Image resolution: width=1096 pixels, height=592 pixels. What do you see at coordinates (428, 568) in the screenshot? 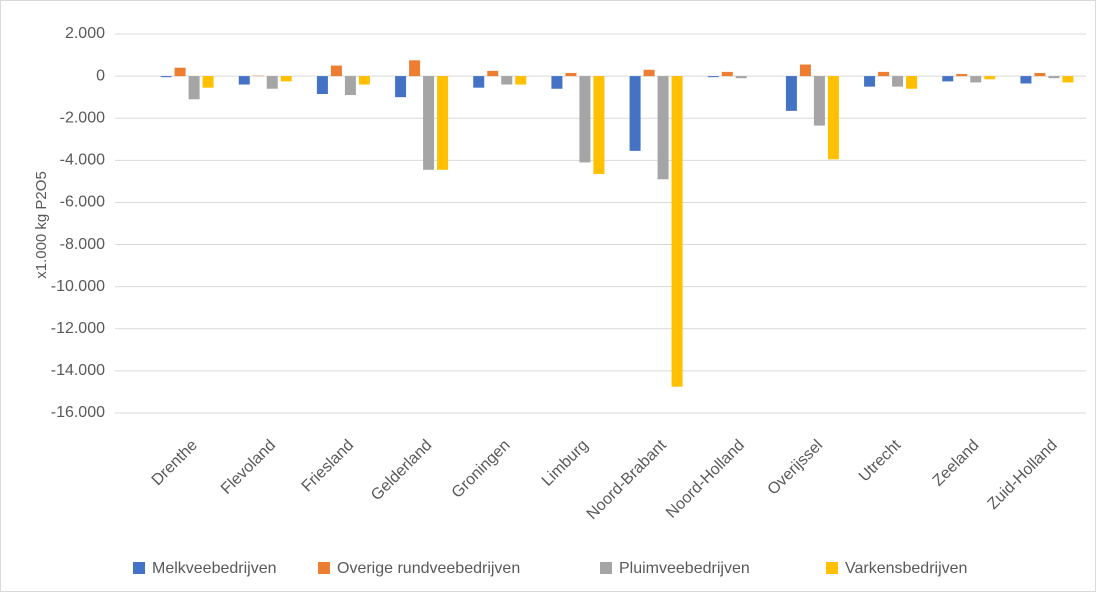
I see `legend-label: Overige rundveebedrijven` at bounding box center [428, 568].